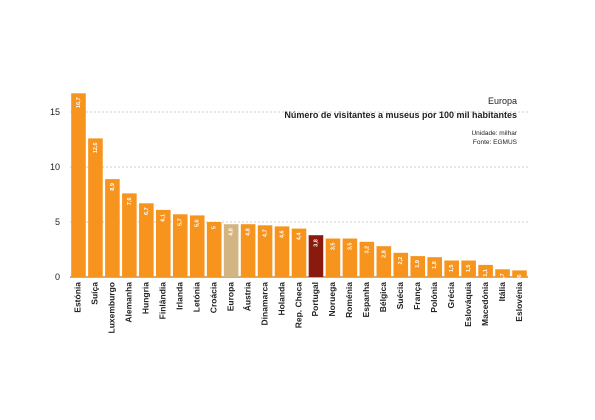 This screenshot has height=420, width=595. What do you see at coordinates (180, 296) in the screenshot?
I see `category-label: Irlanda` at bounding box center [180, 296].